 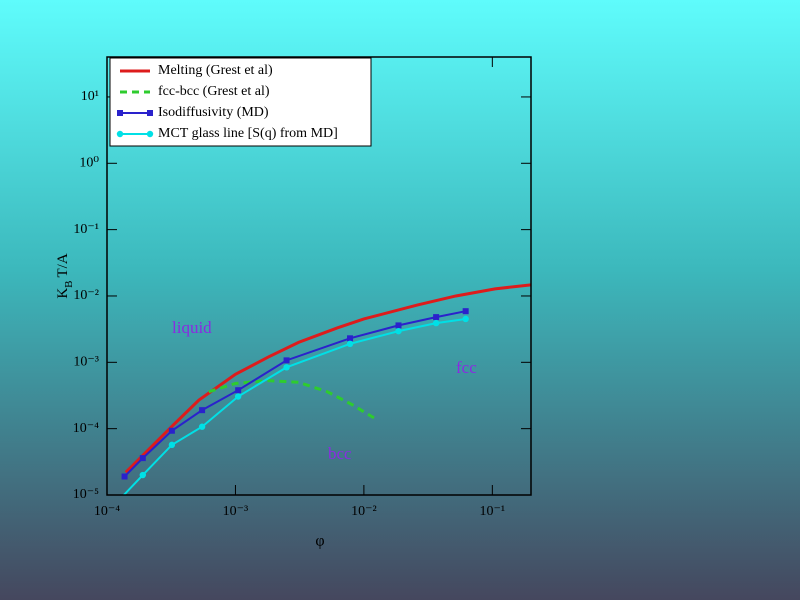 I want to click on annotation: fcc, so click(x=466, y=367).